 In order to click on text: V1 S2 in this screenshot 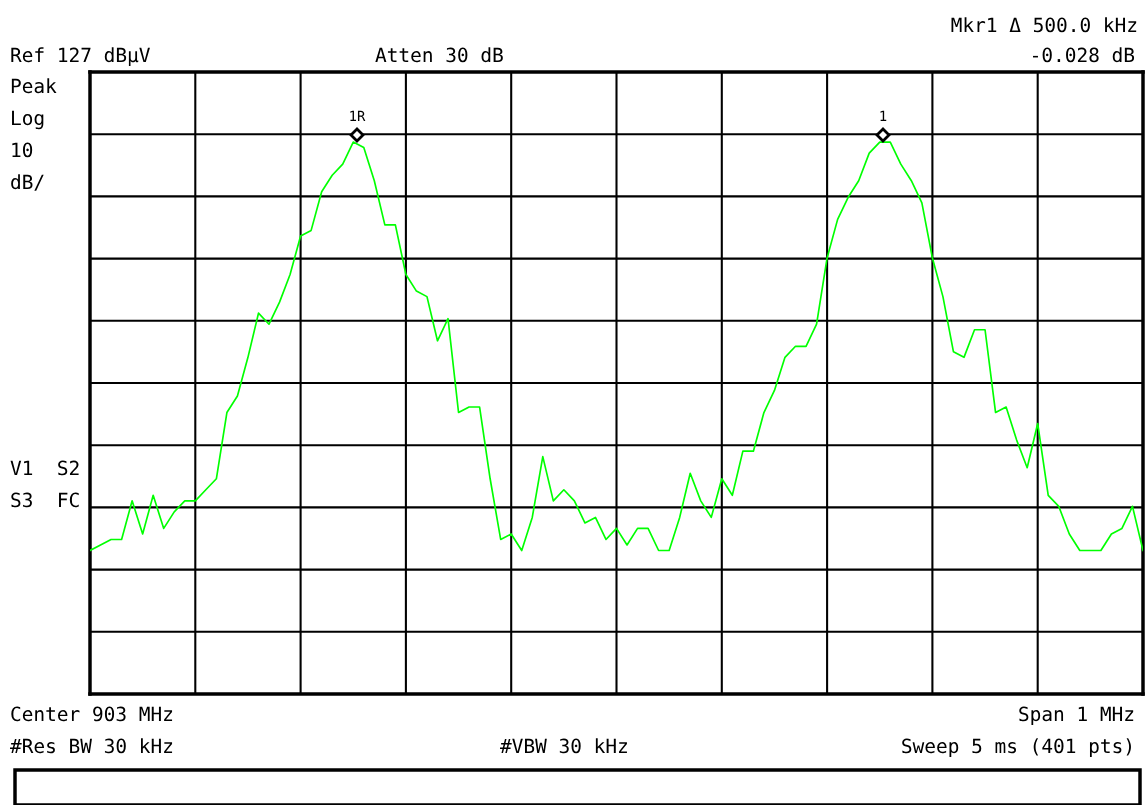, I will do `click(44, 468)`.